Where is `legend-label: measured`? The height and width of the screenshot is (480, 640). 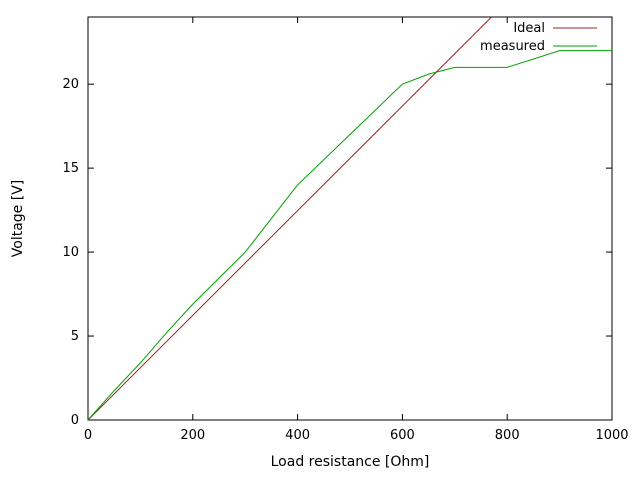 legend-label: measured is located at coordinates (512, 46).